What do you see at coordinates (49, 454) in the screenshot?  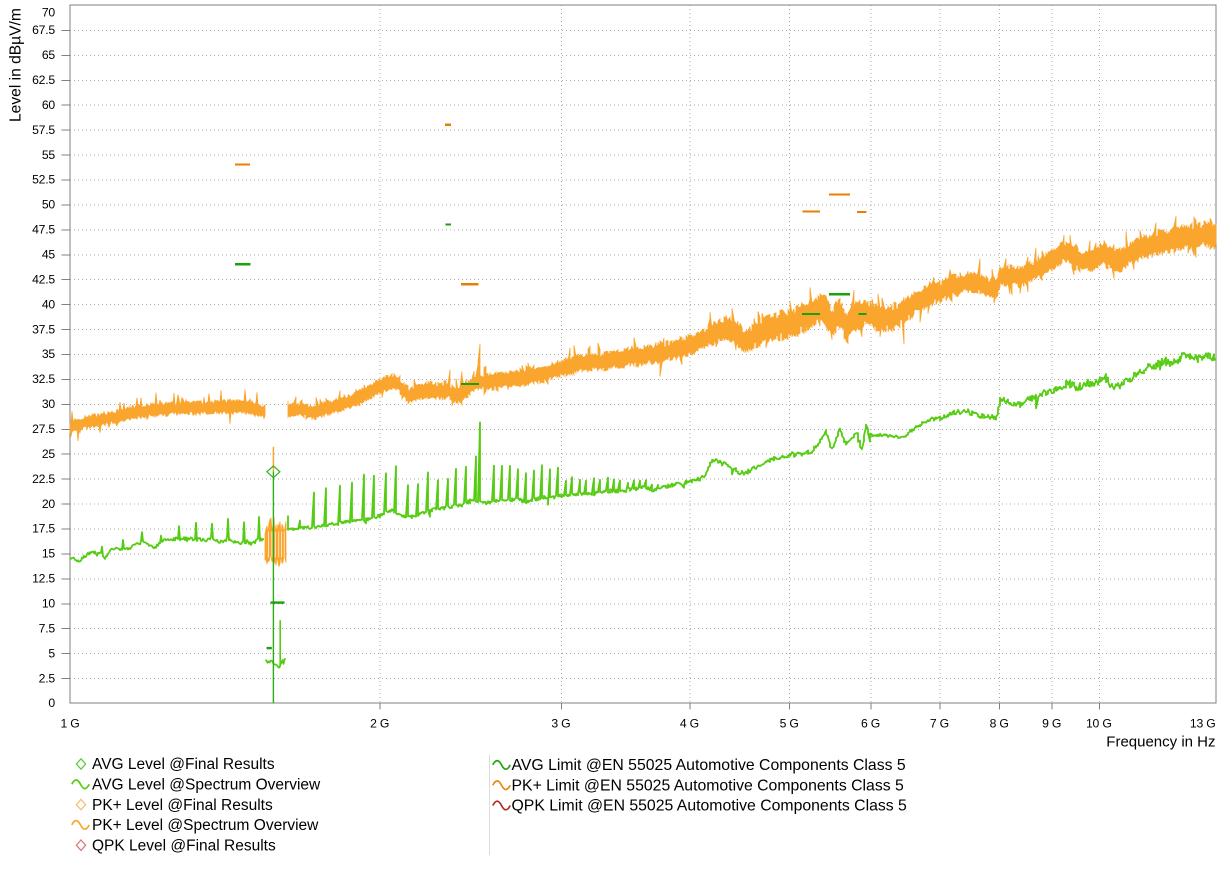 I see `svg-text: 25` at bounding box center [49, 454].